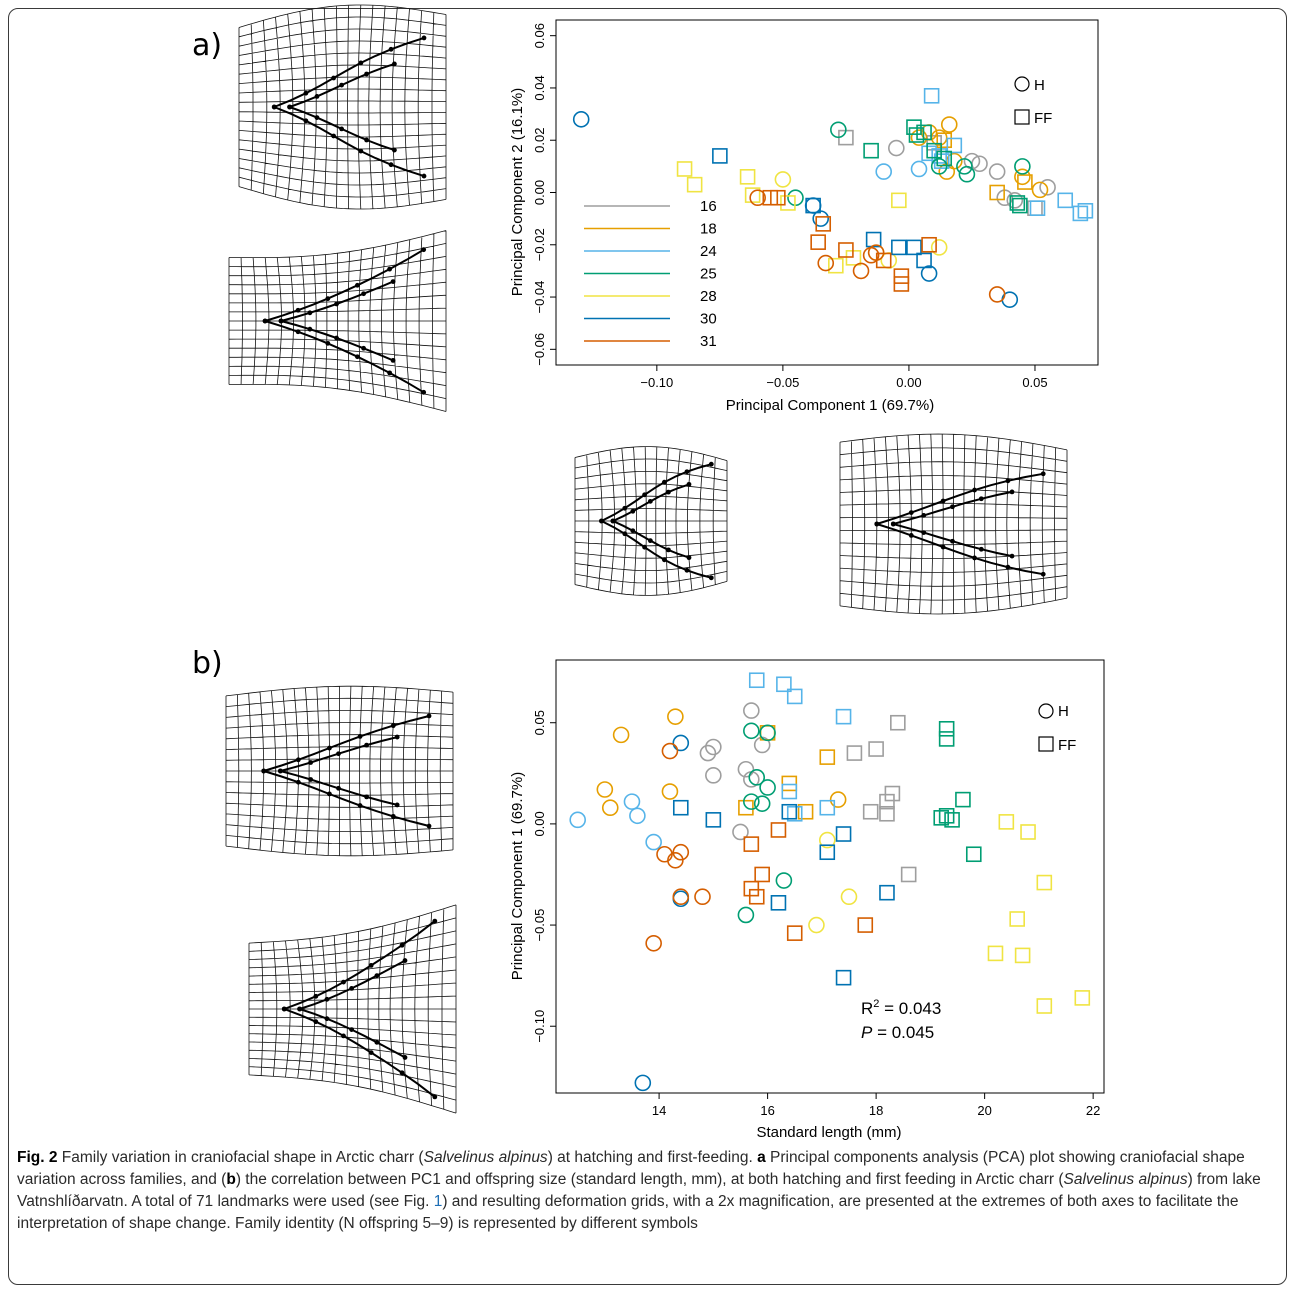 This screenshot has width=1295, height=1293. I want to click on deformation-grid-pc1-min, so click(651, 521).